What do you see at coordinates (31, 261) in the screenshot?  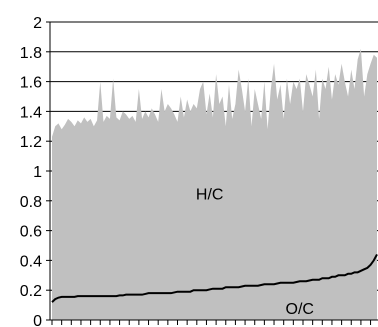 I see `y-tick-label: 0.4` at bounding box center [31, 261].